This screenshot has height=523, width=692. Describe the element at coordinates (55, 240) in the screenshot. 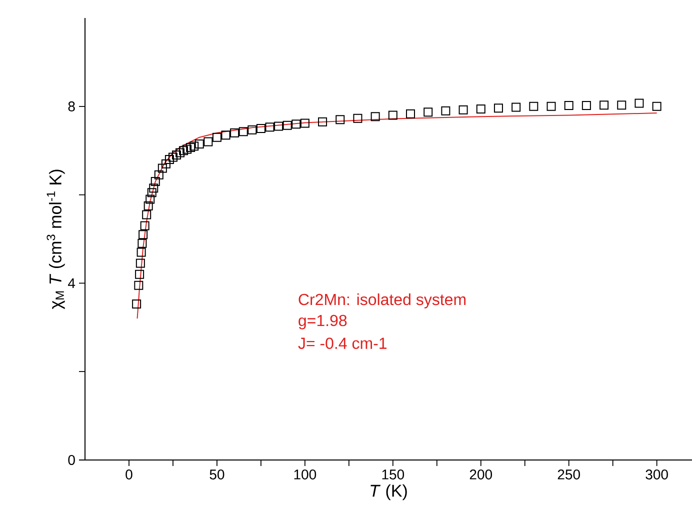

I see `y-axis-title: χ$_{M}$ T (cm$^{3}$ mol$^{-1}$ K)` at that location.